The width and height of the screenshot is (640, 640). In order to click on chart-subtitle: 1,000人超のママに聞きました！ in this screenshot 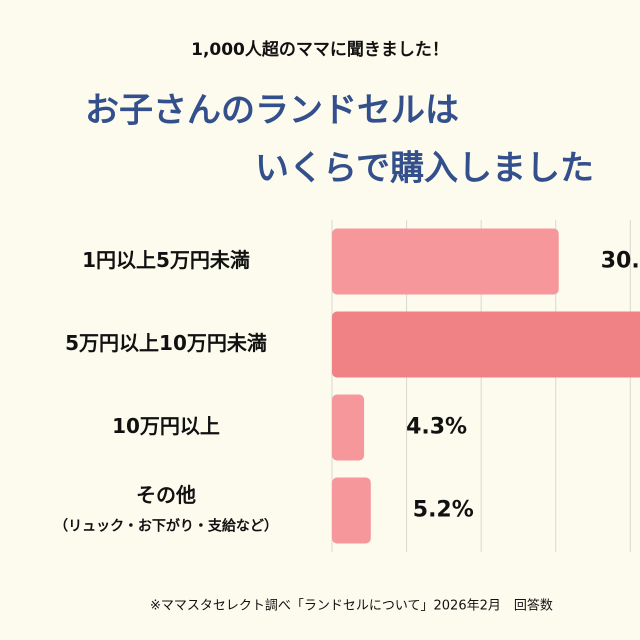, I will do `click(320, 49)`.